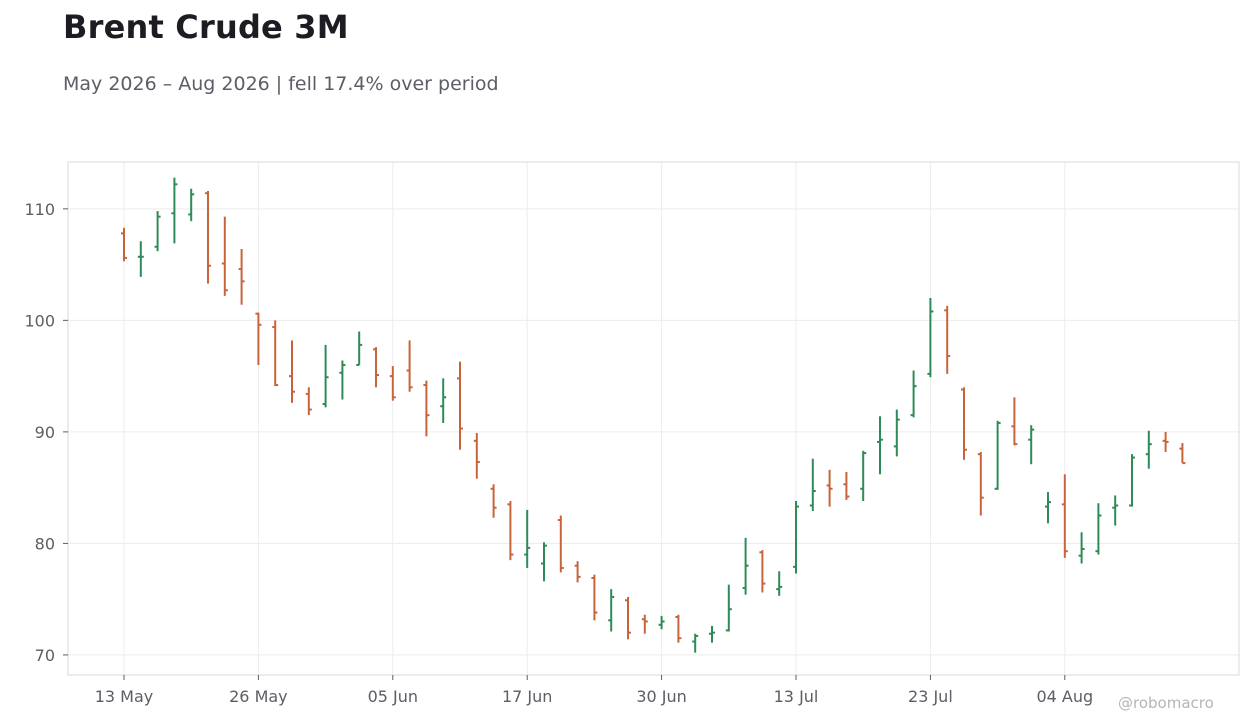 The image size is (1260, 728). What do you see at coordinates (930, 696) in the screenshot?
I see `x-tick-label: 23 Jul` at bounding box center [930, 696].